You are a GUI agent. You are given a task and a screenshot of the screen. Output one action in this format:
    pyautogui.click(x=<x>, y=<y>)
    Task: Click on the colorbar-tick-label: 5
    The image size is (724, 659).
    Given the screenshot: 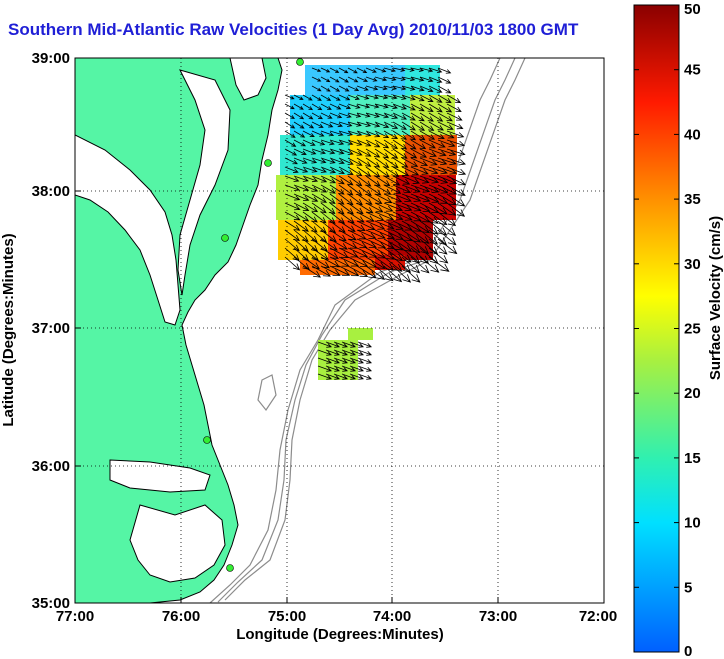 What is the action you would take?
    pyautogui.click(x=688, y=587)
    